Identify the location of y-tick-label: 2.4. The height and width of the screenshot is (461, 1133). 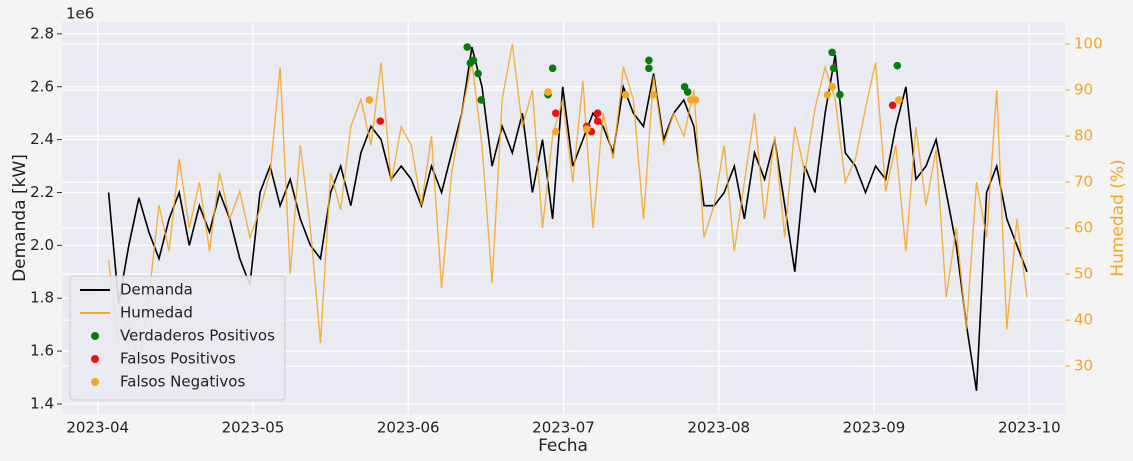
(42, 139).